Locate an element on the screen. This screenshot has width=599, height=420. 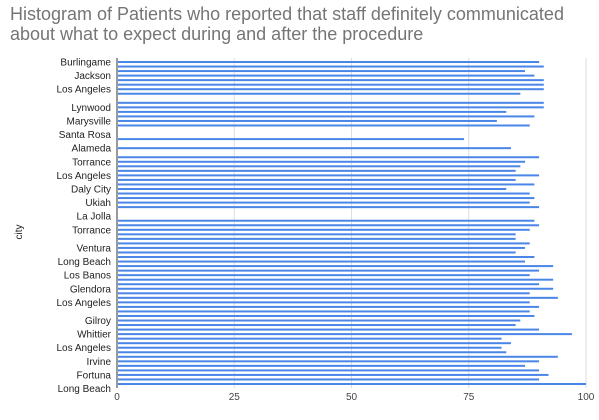
y-tick-label: Jackson is located at coordinates (92, 76).